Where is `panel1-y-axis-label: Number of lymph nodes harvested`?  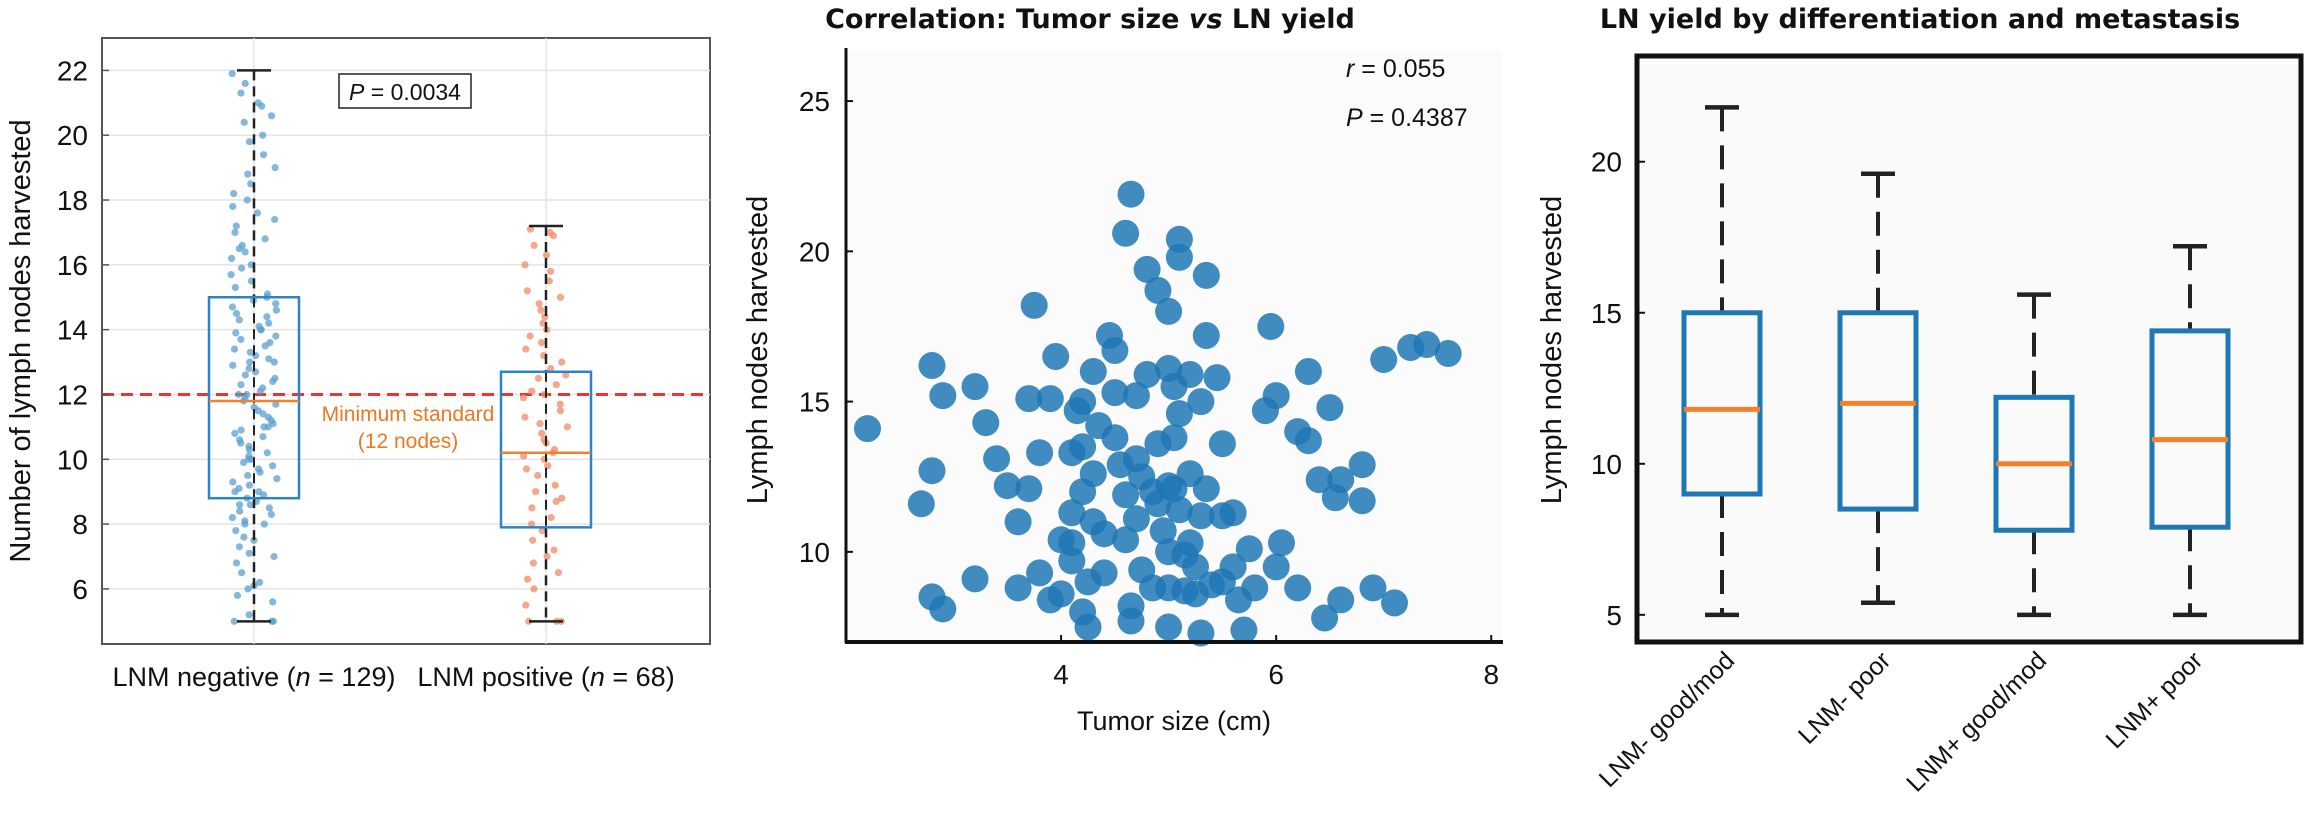 panel1-y-axis-label: Number of lymph nodes harvested is located at coordinates (21, 340).